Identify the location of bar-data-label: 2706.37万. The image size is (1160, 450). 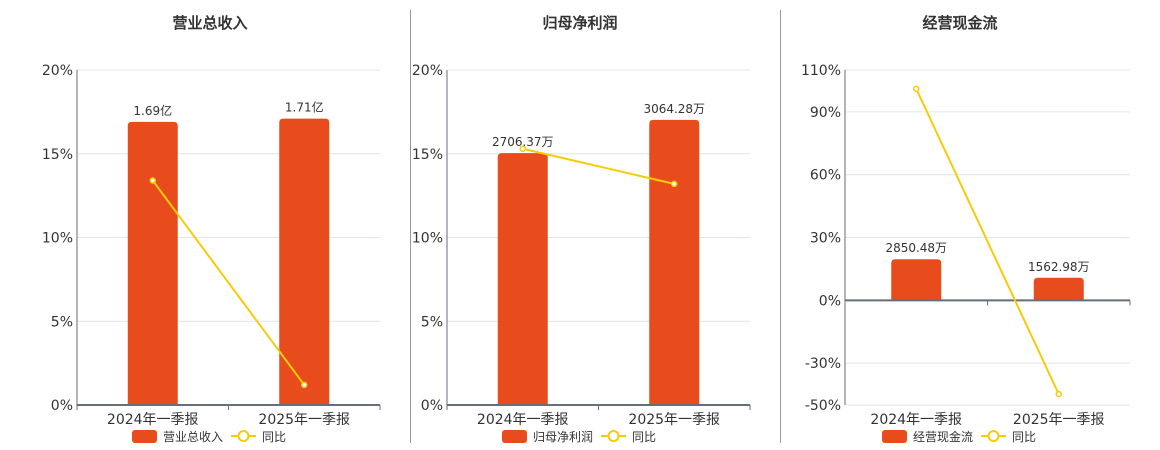
(523, 142).